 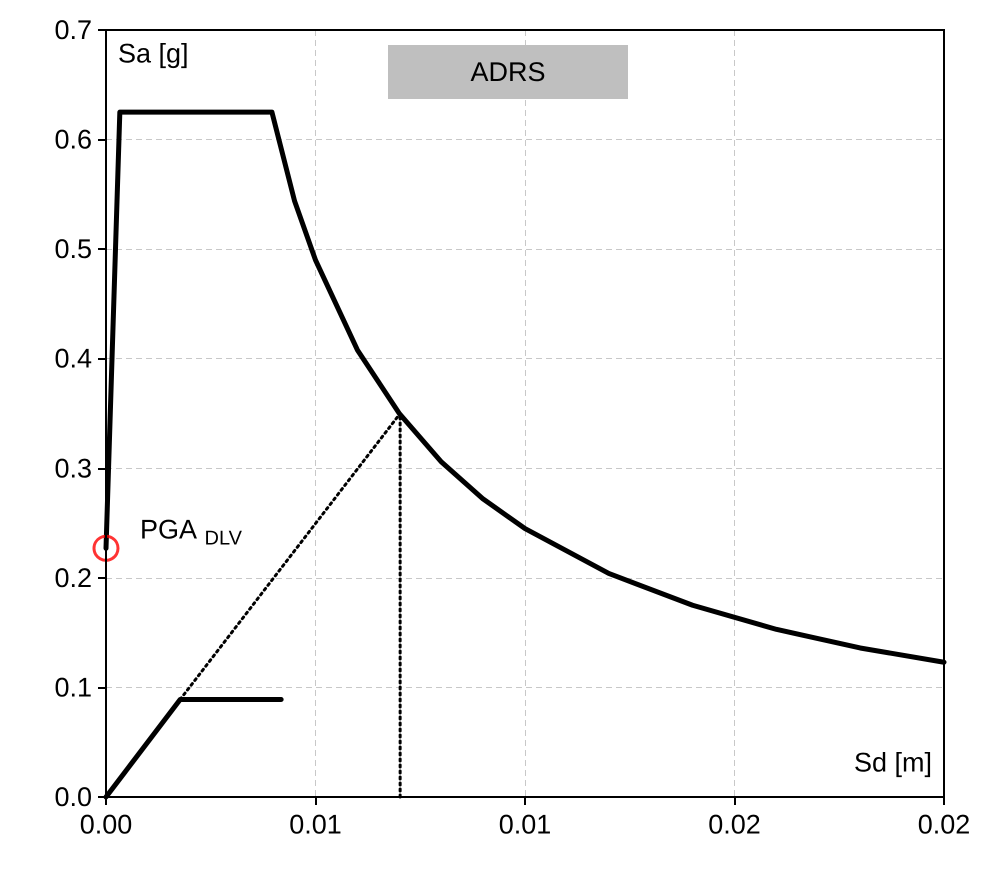 I want to click on annotation: ADRS, so click(x=508, y=72).